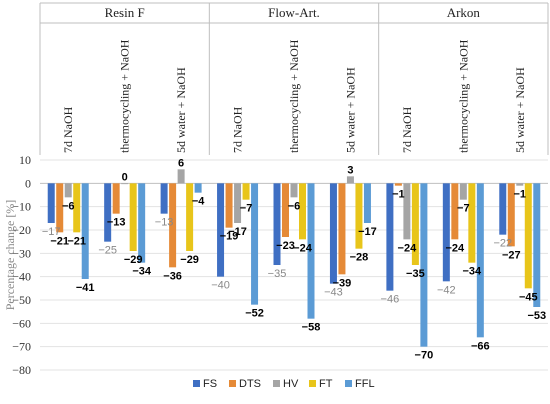  Describe the element at coordinates (21, 207) in the screenshot. I see `y-tick-label: −10` at that location.